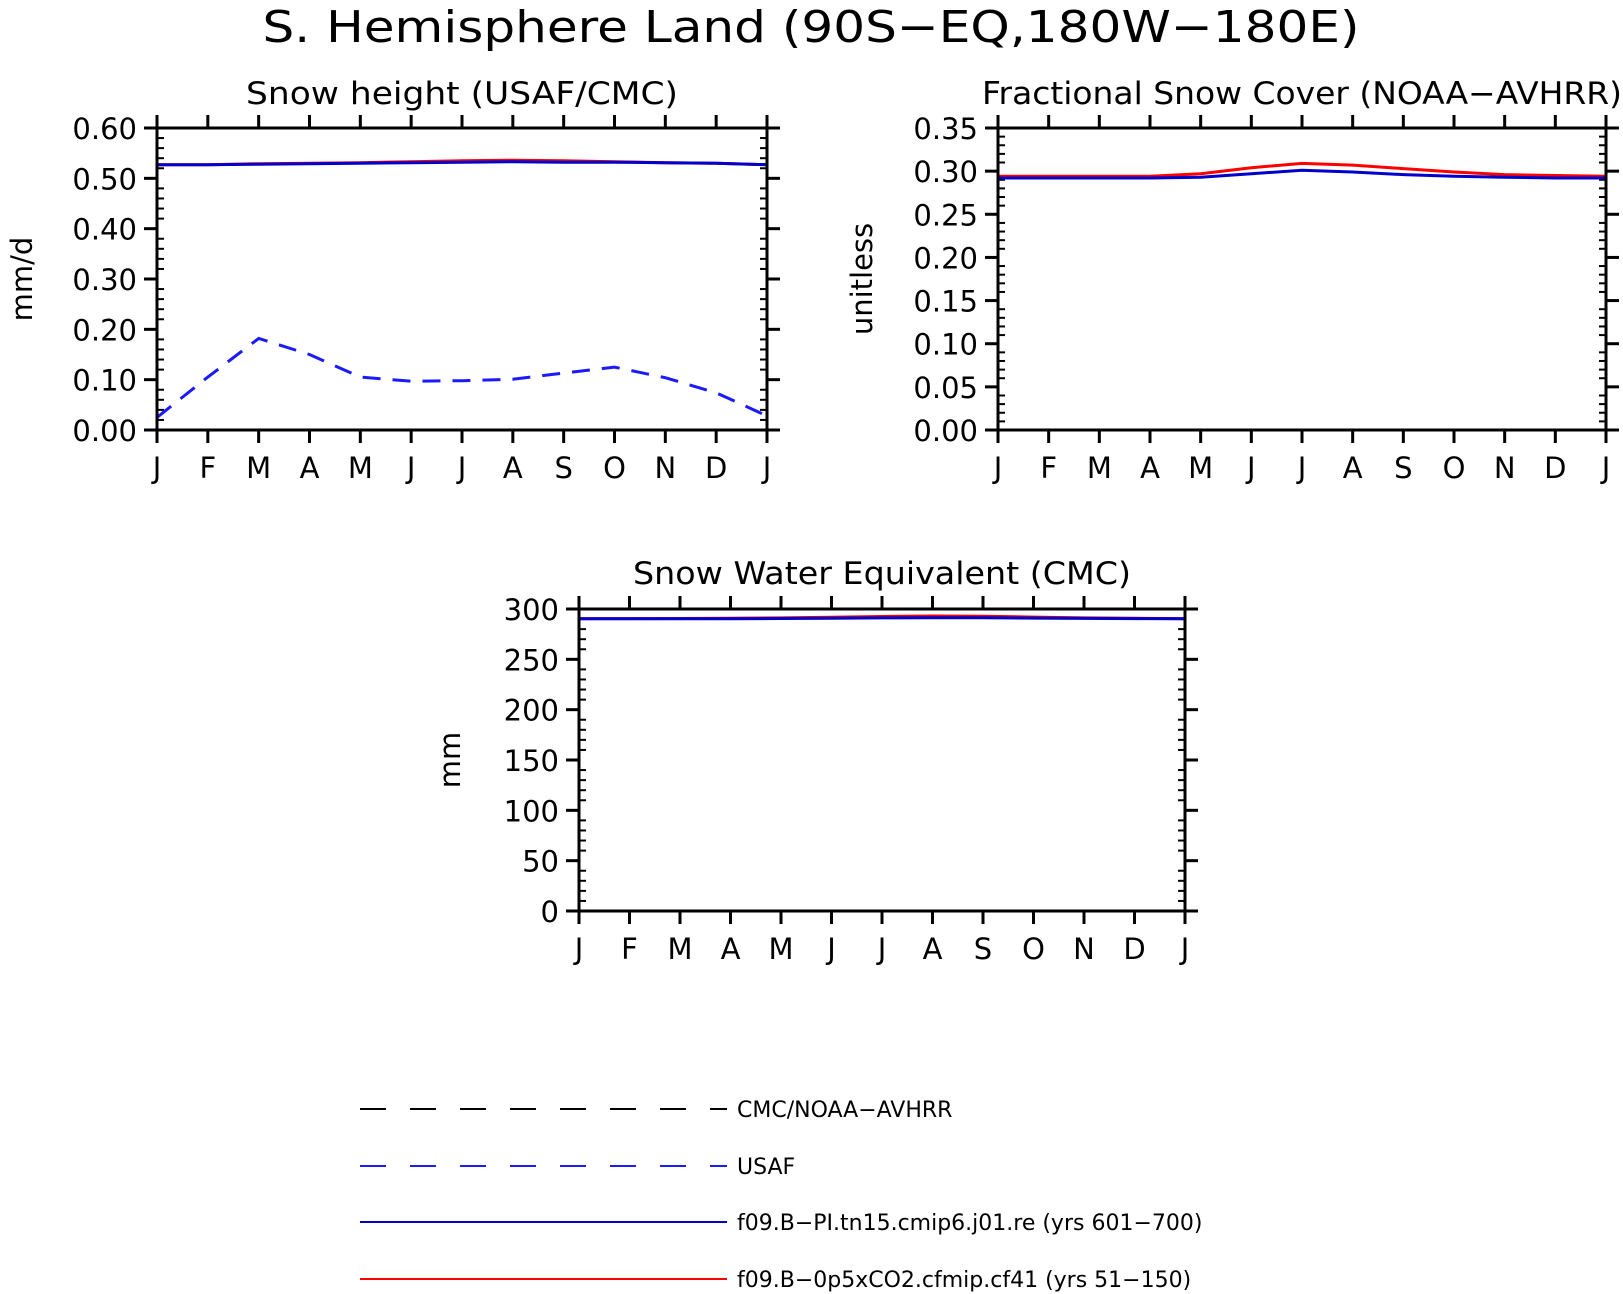 This screenshot has width=1623, height=1294. What do you see at coordinates (656, 1110) in the screenshot?
I see `legend-entry: CMC/NOAA−AVHRR` at bounding box center [656, 1110].